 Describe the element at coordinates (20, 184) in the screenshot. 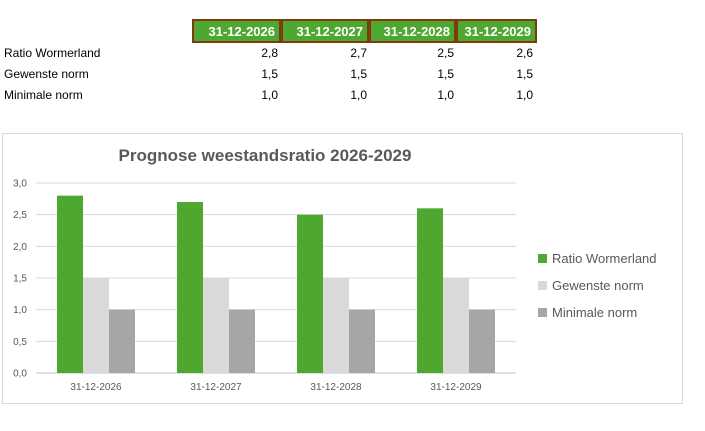

I see `y-tick-label: 3,0` at that location.